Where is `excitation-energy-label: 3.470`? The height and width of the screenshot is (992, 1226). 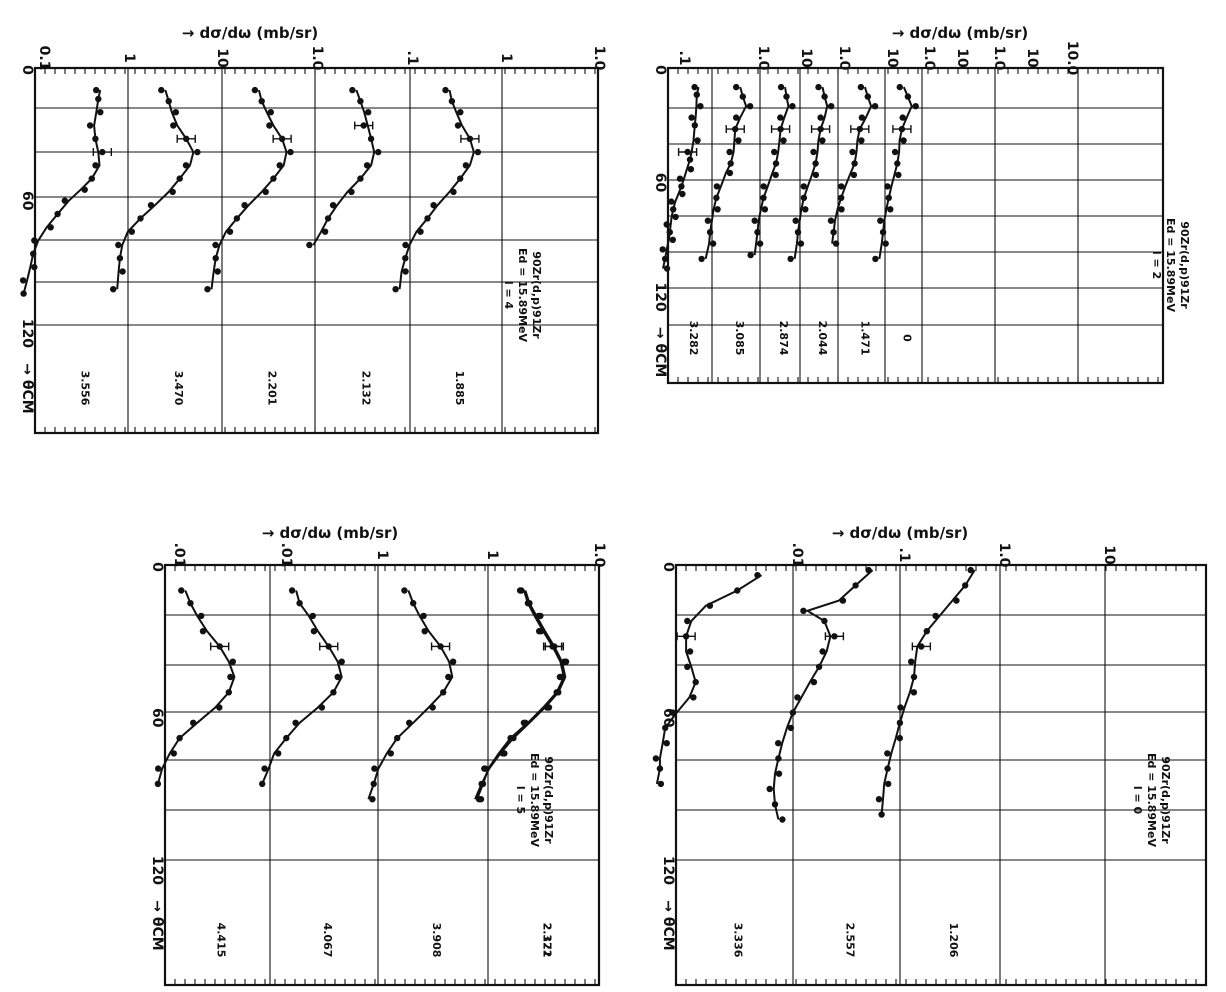 excitation-energy-label: 3.470 is located at coordinates (178, 388).